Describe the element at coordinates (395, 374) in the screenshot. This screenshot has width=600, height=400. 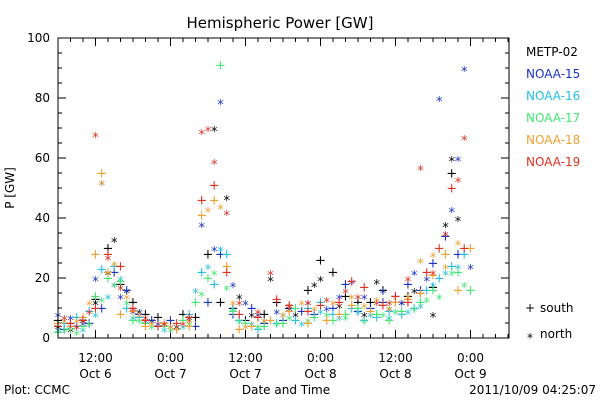
I see `x-tick-label-date: Oct 8` at that location.